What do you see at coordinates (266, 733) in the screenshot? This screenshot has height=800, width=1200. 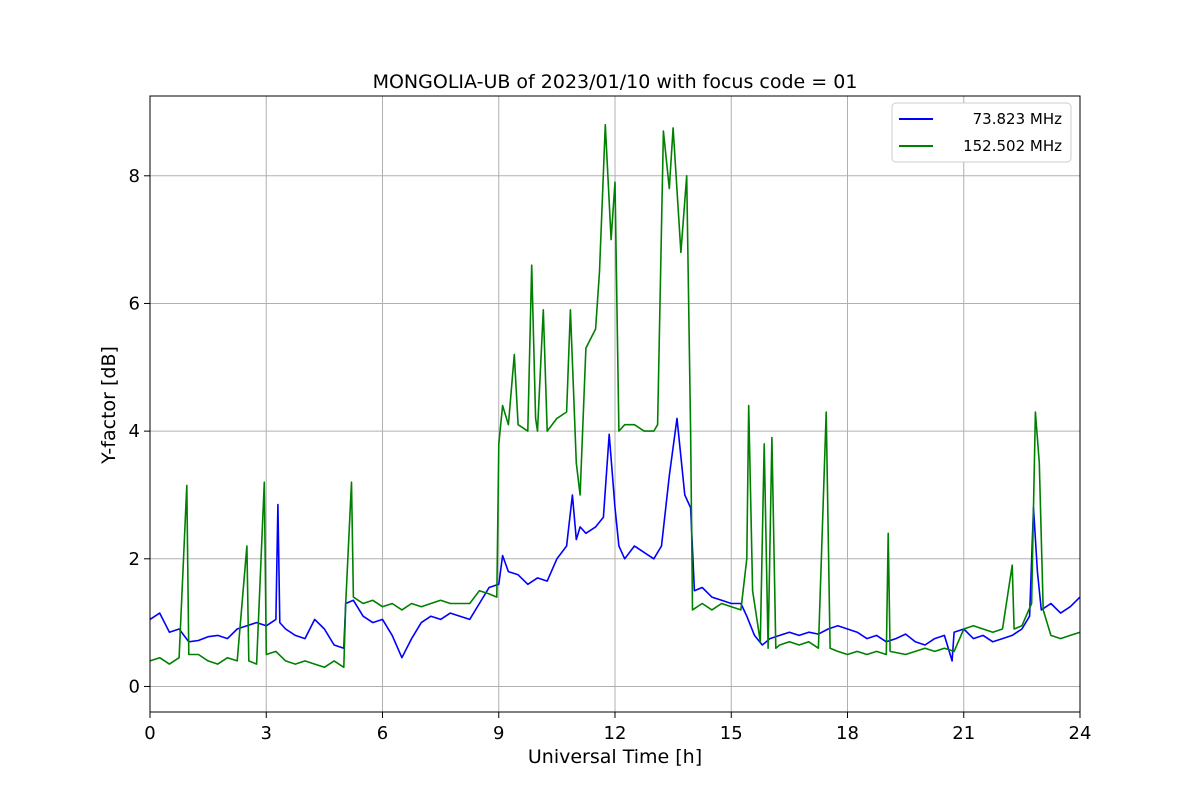 I see `x-tick-label: 3` at bounding box center [266, 733].